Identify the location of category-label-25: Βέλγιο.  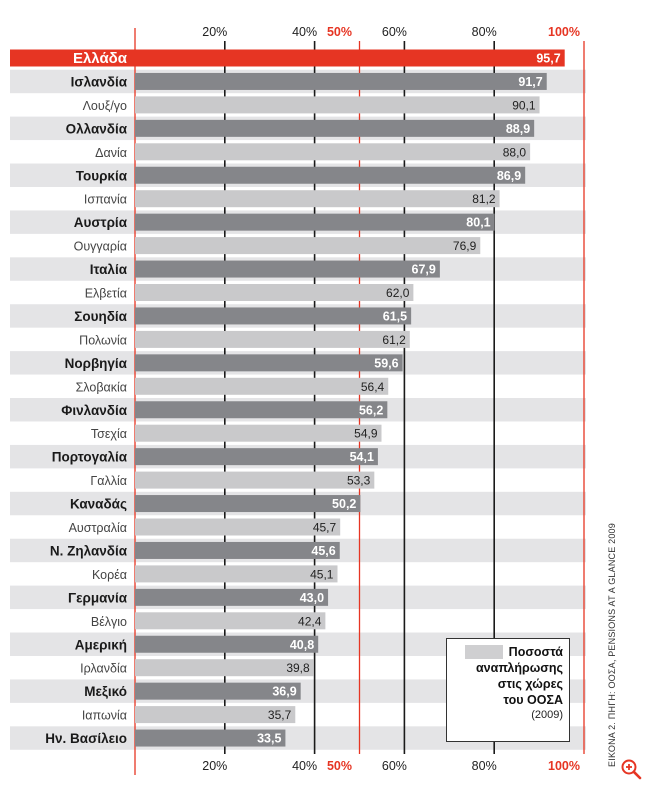
(109, 622).